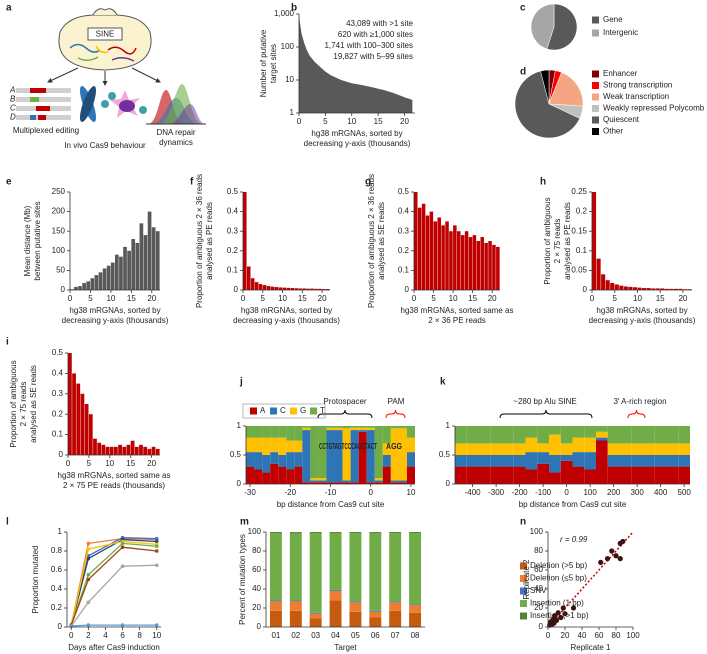 Image resolution: width=707 pixels, height=654 pixels. I want to click on y-tick-label: 40, so click(538, 588).